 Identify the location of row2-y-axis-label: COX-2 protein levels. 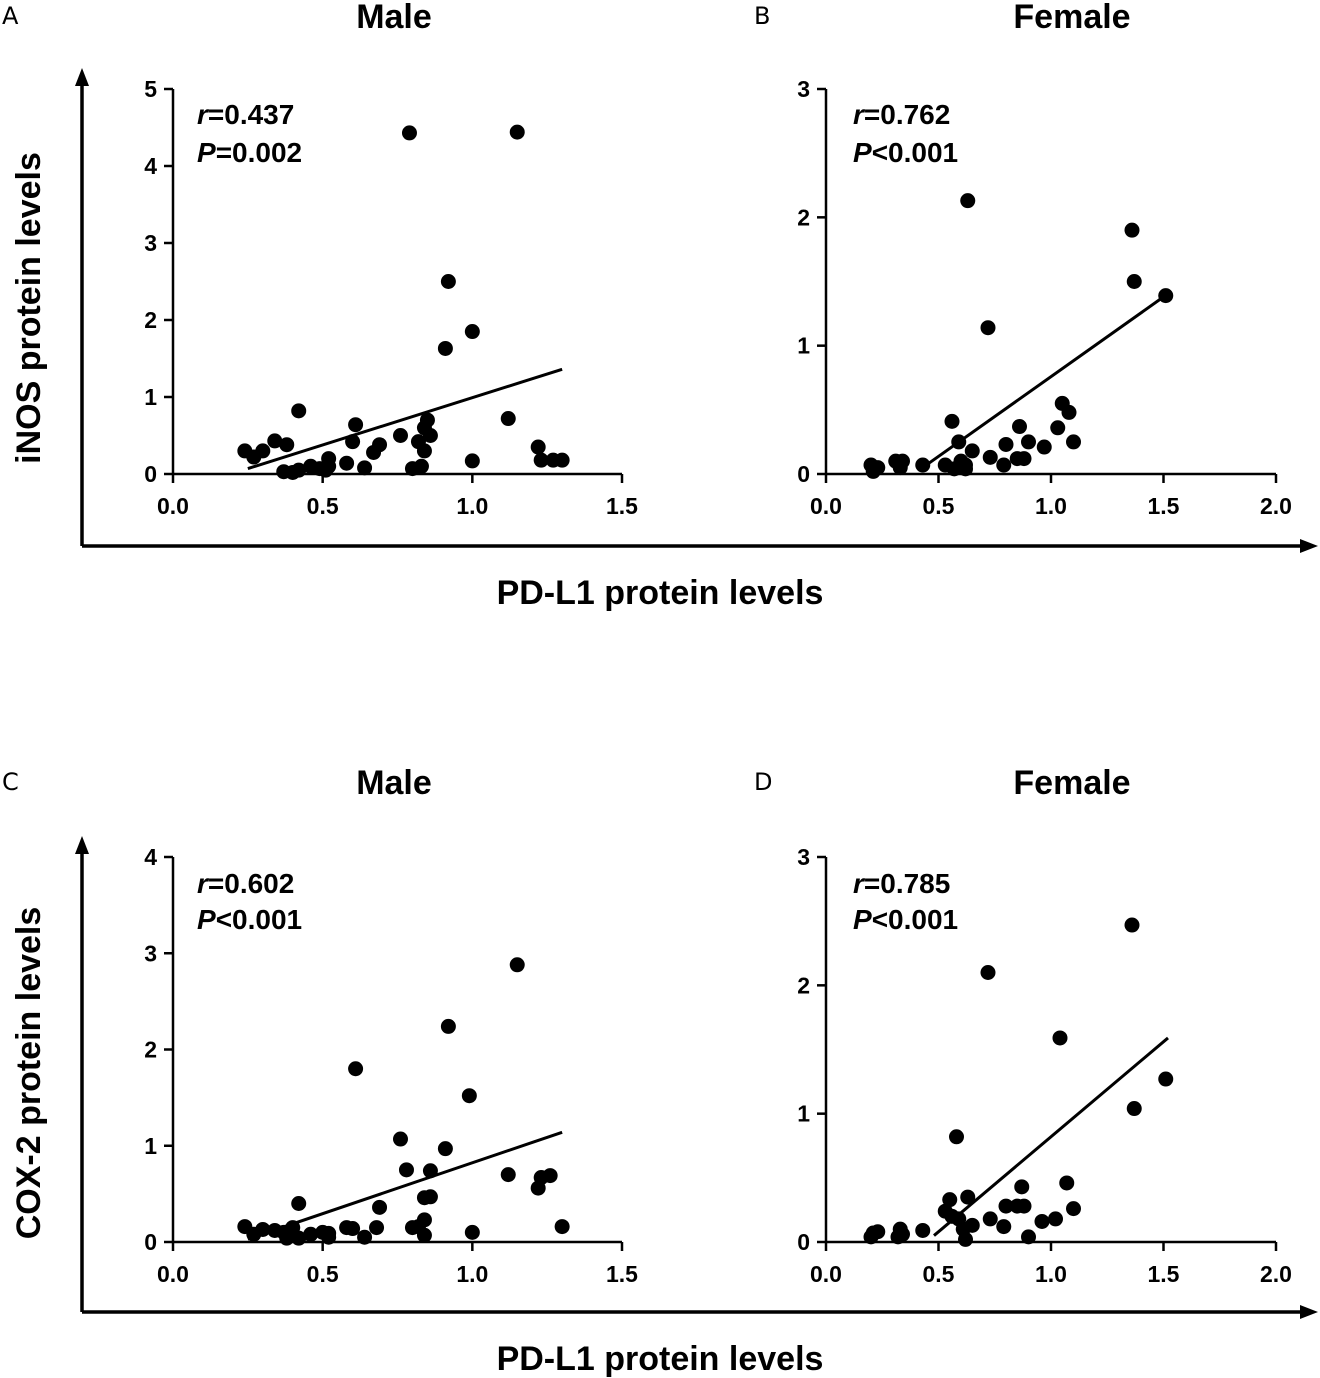
(29, 1073).